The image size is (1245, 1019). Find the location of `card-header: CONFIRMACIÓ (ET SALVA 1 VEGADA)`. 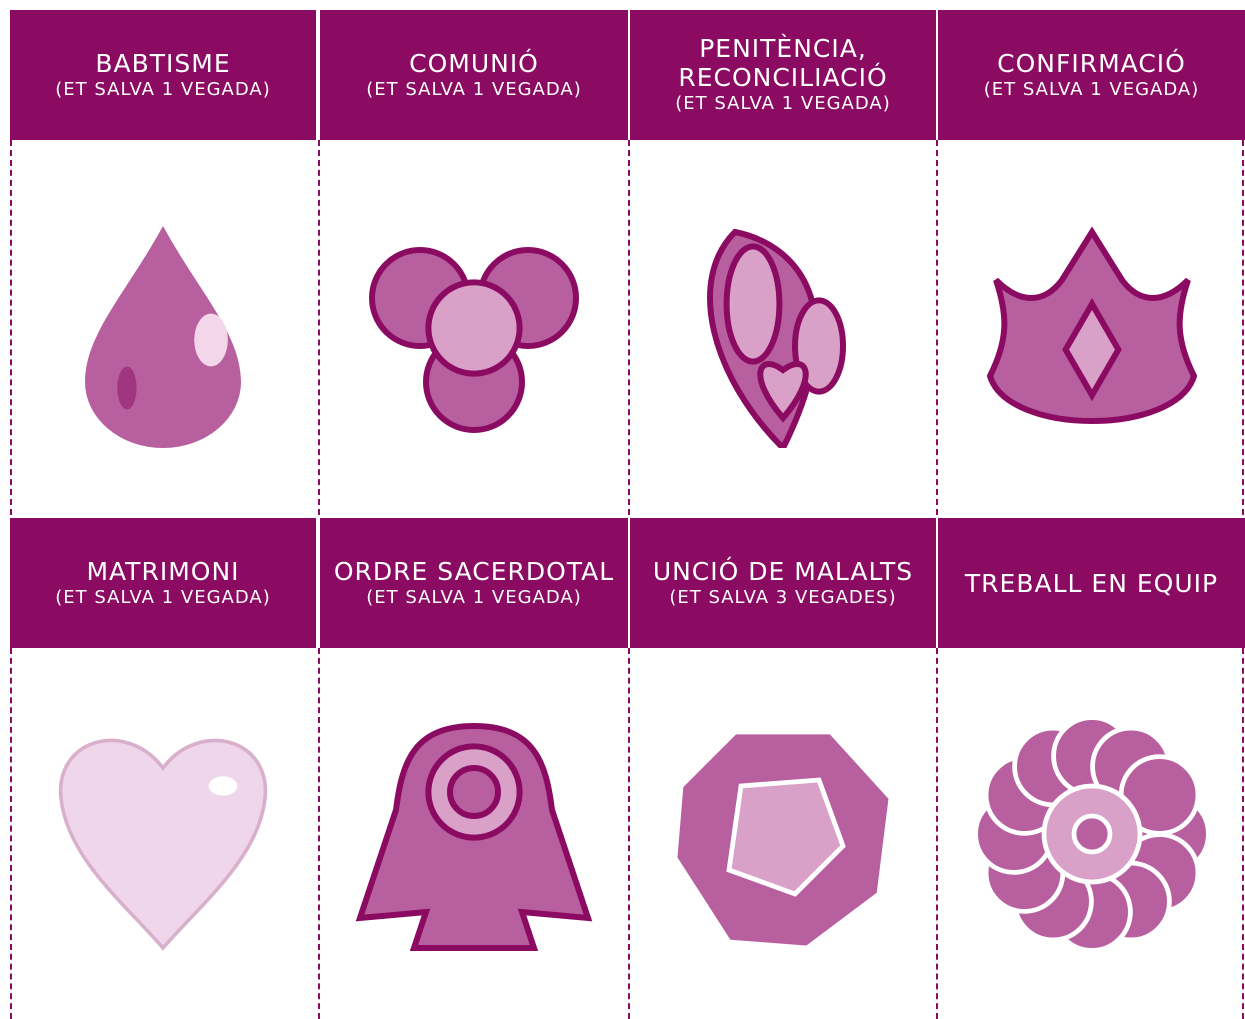

card-header: CONFIRMACIÓ (ET SALVA 1 VEGADA) is located at coordinates (1091, 75).